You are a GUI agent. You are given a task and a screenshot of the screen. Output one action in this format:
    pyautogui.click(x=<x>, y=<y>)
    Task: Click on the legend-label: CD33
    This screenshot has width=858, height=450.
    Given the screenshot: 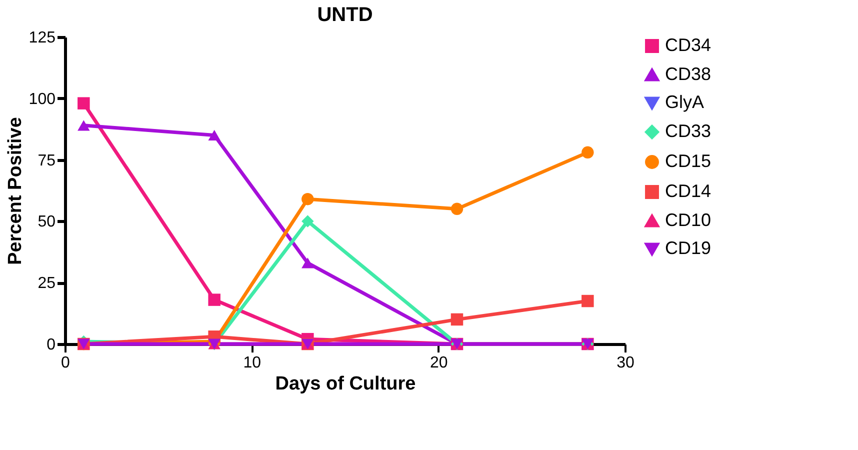 What is the action you would take?
    pyautogui.click(x=688, y=131)
    